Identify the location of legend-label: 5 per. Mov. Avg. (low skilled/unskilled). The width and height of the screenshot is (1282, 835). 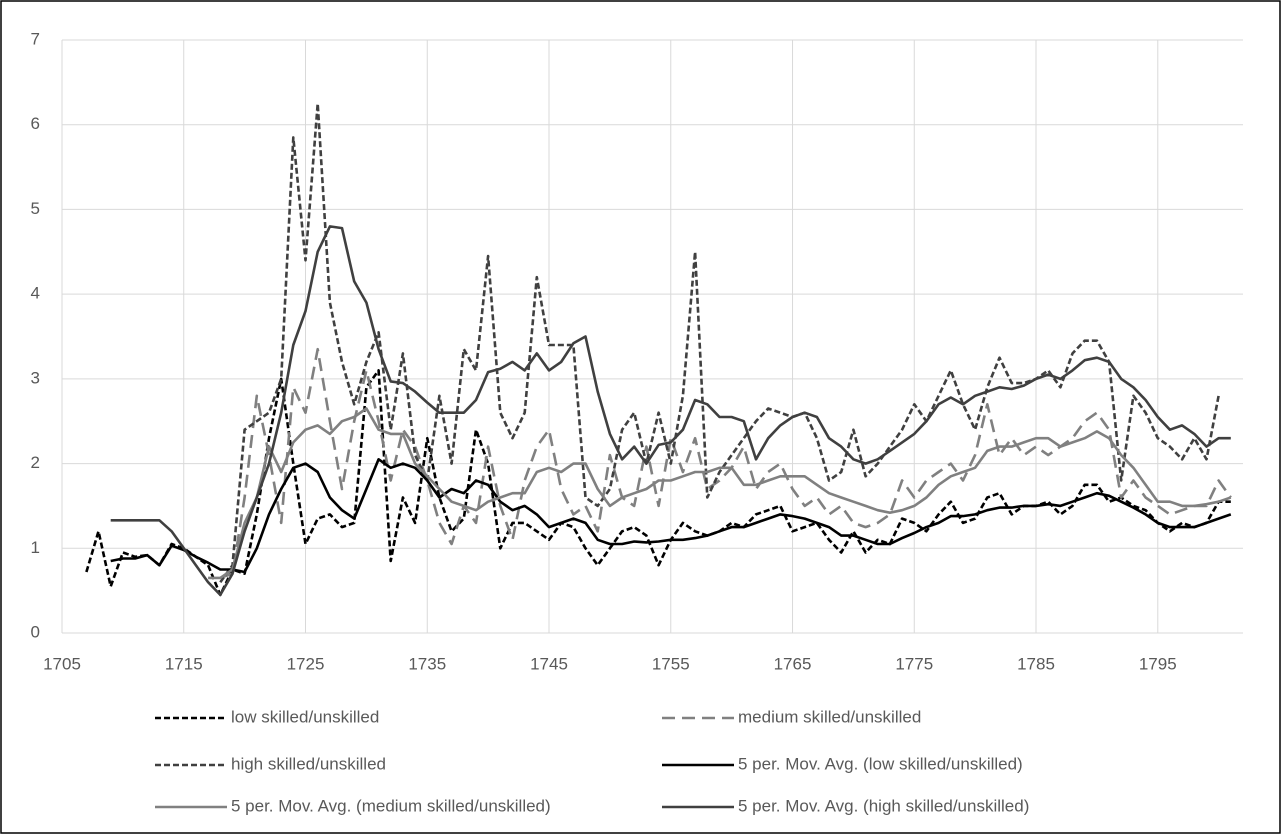
(880, 763).